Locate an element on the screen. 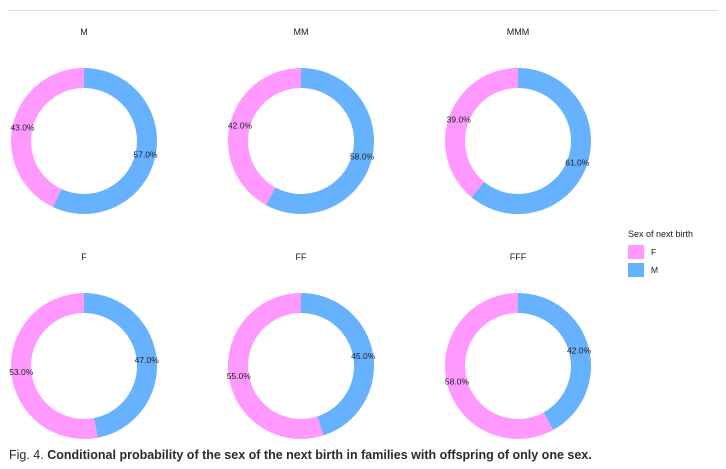 This screenshot has width=726, height=469. slice-label-f: 58.0% is located at coordinates (457, 382).